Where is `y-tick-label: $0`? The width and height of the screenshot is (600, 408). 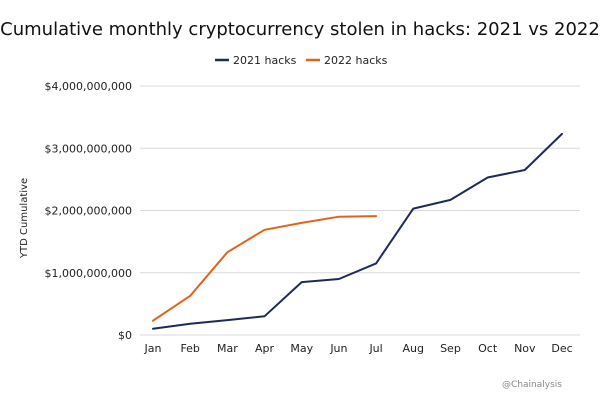 y-tick-label: $0 is located at coordinates (125, 335).